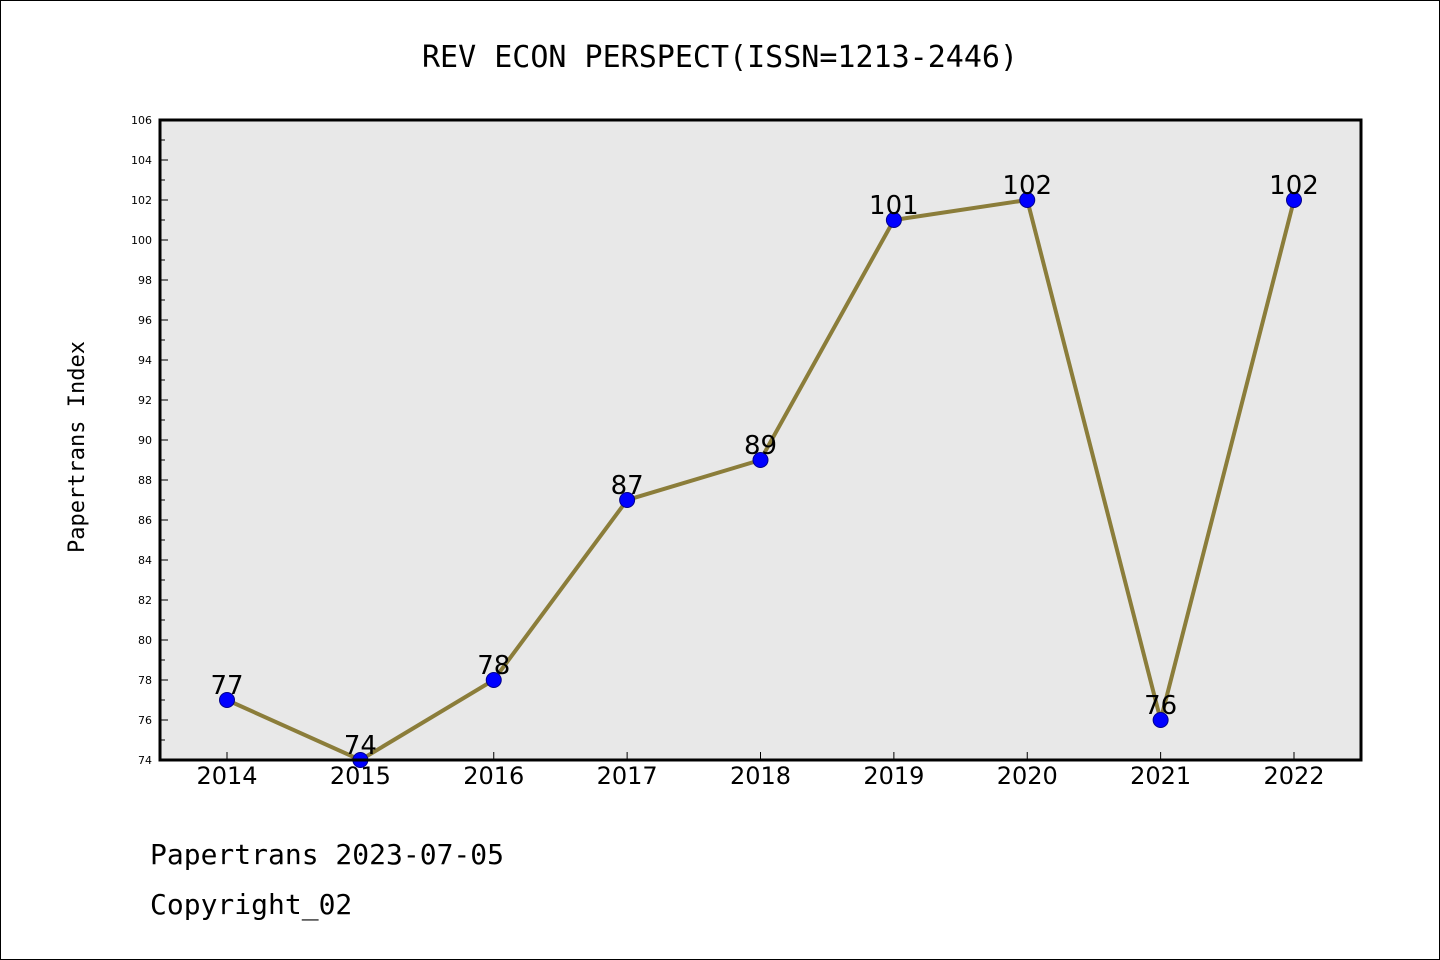  What do you see at coordinates (145, 320) in the screenshot?
I see `y-tick-label: 96` at bounding box center [145, 320].